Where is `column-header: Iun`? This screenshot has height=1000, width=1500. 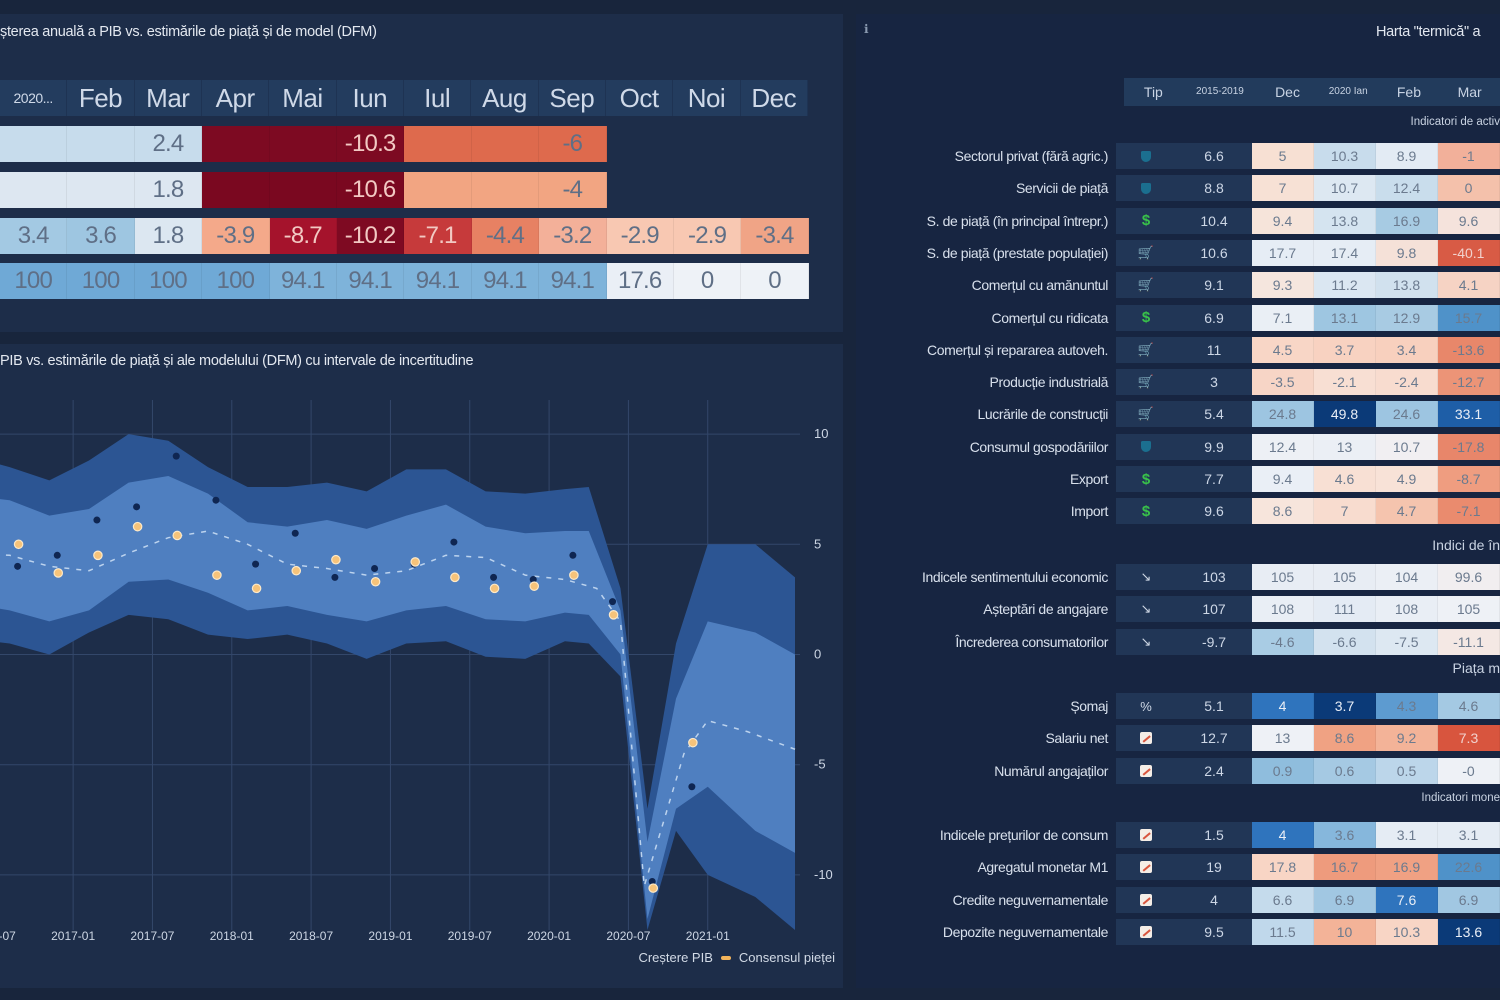 column-header: Iun is located at coordinates (370, 98).